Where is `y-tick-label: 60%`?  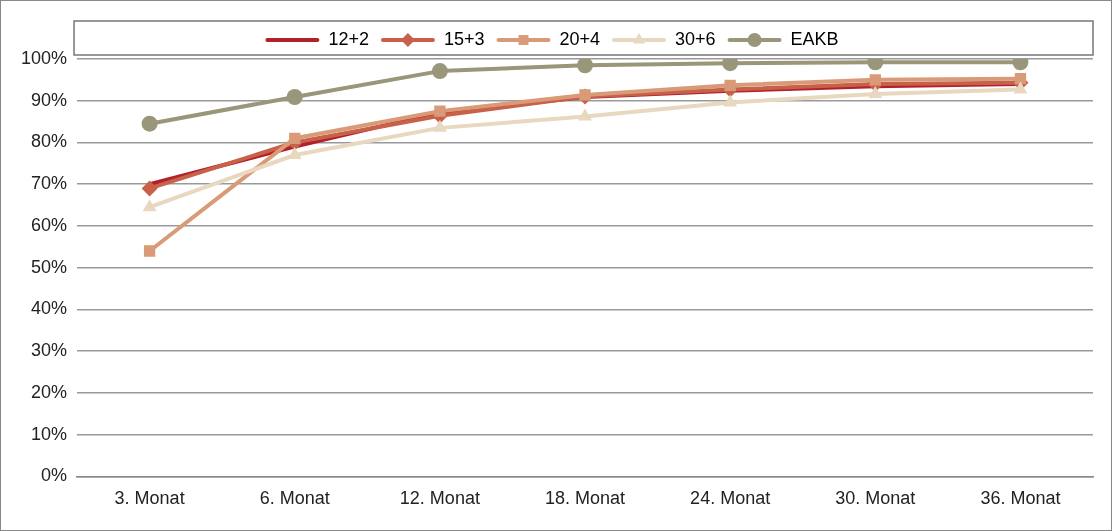
y-tick-label: 60% is located at coordinates (49, 224).